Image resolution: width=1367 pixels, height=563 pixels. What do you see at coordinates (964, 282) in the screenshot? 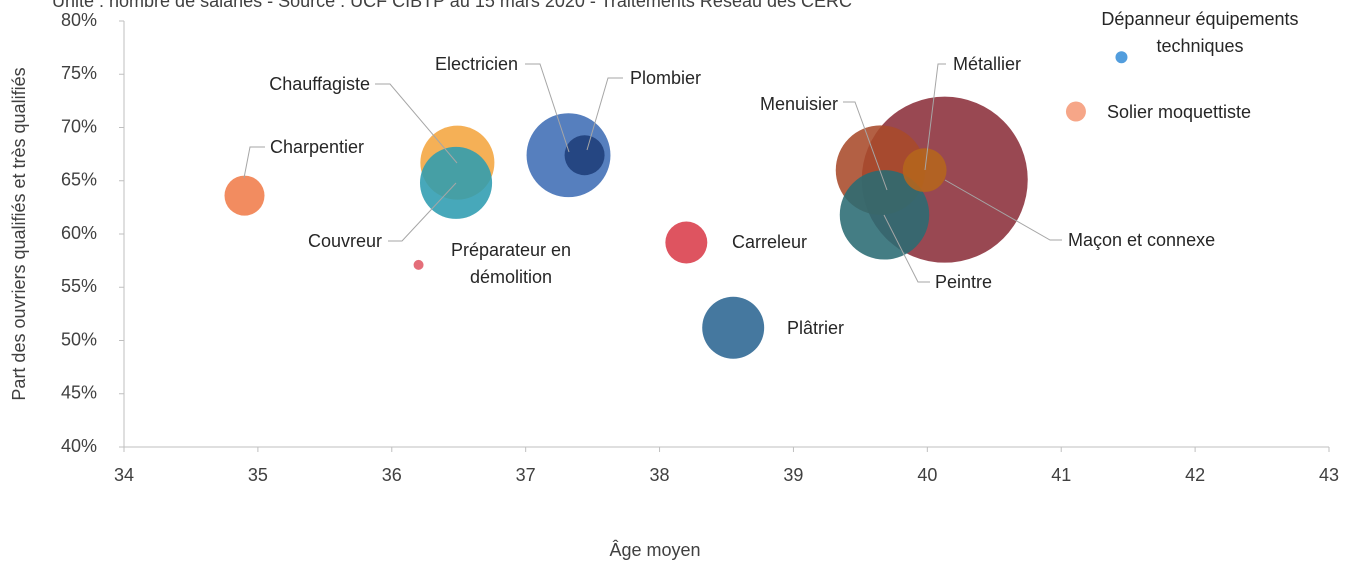
I see `data-label: Peintre` at bounding box center [964, 282].